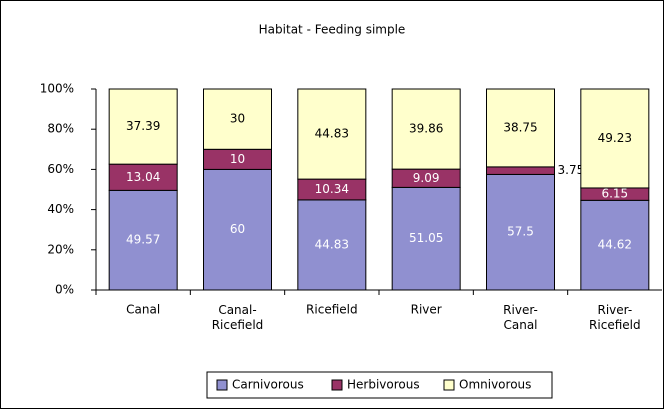 This screenshot has height=410, width=665. I want to click on data-label: 37.39, so click(143, 126).